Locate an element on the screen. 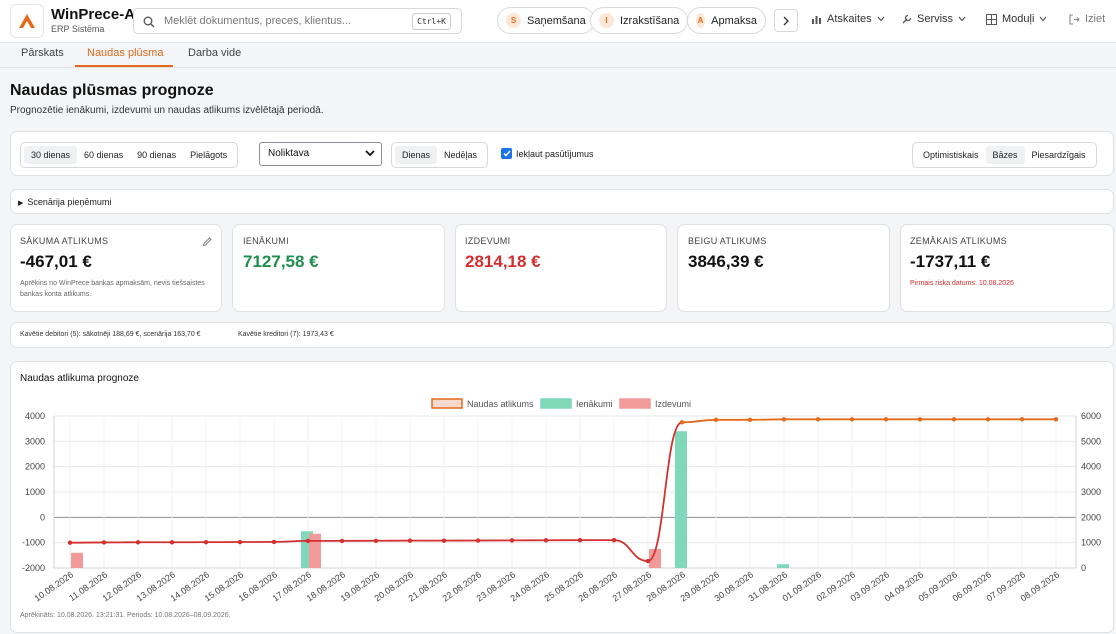 Image resolution: width=1116 pixels, height=634 pixels. warehouse-select: Noliktava is located at coordinates (320, 154).